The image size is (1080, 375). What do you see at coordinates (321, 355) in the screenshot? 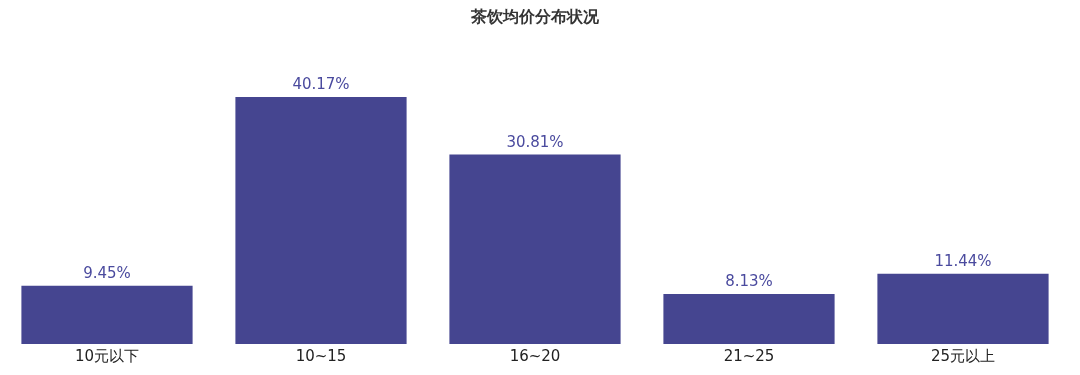
I see `x-tick-label: 10~15` at bounding box center [321, 355].